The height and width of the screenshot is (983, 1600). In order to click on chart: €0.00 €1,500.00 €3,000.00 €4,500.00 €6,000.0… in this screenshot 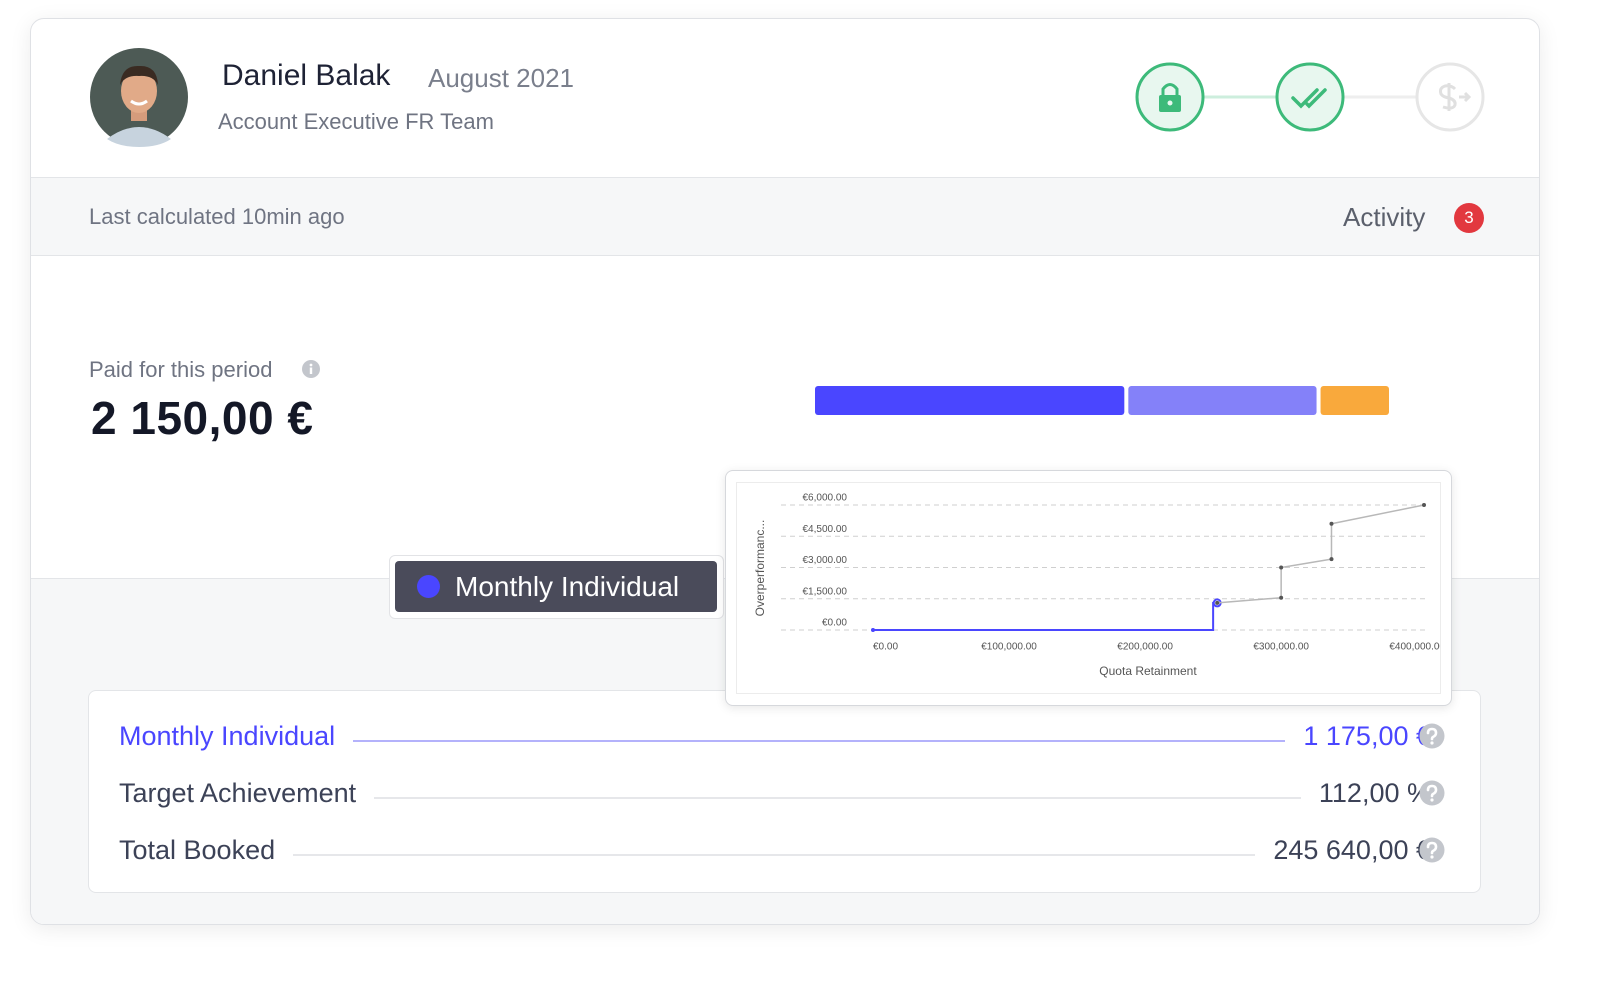, I will do `click(1099, 586)`.